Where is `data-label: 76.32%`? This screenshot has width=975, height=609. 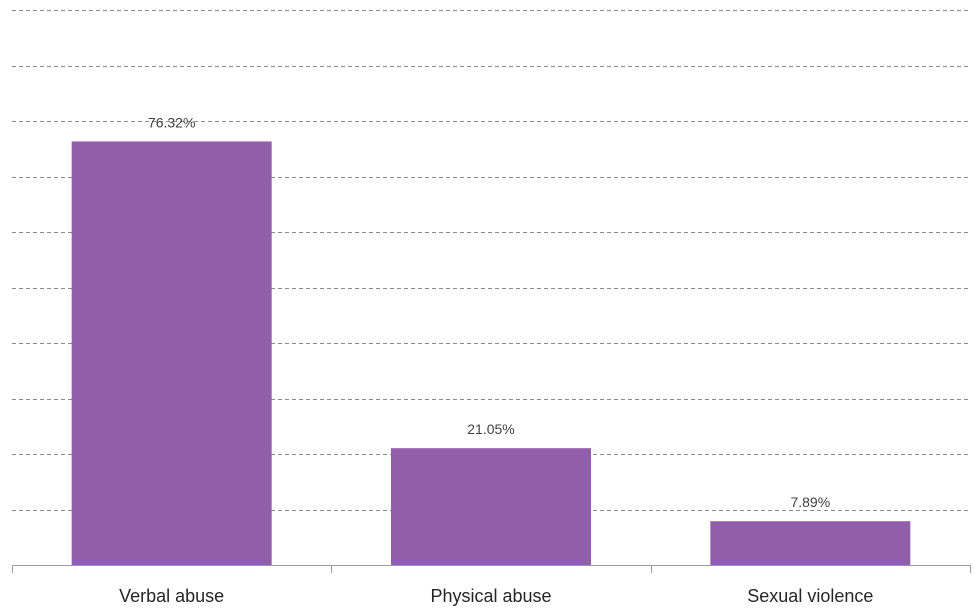
data-label: 76.32% is located at coordinates (171, 122).